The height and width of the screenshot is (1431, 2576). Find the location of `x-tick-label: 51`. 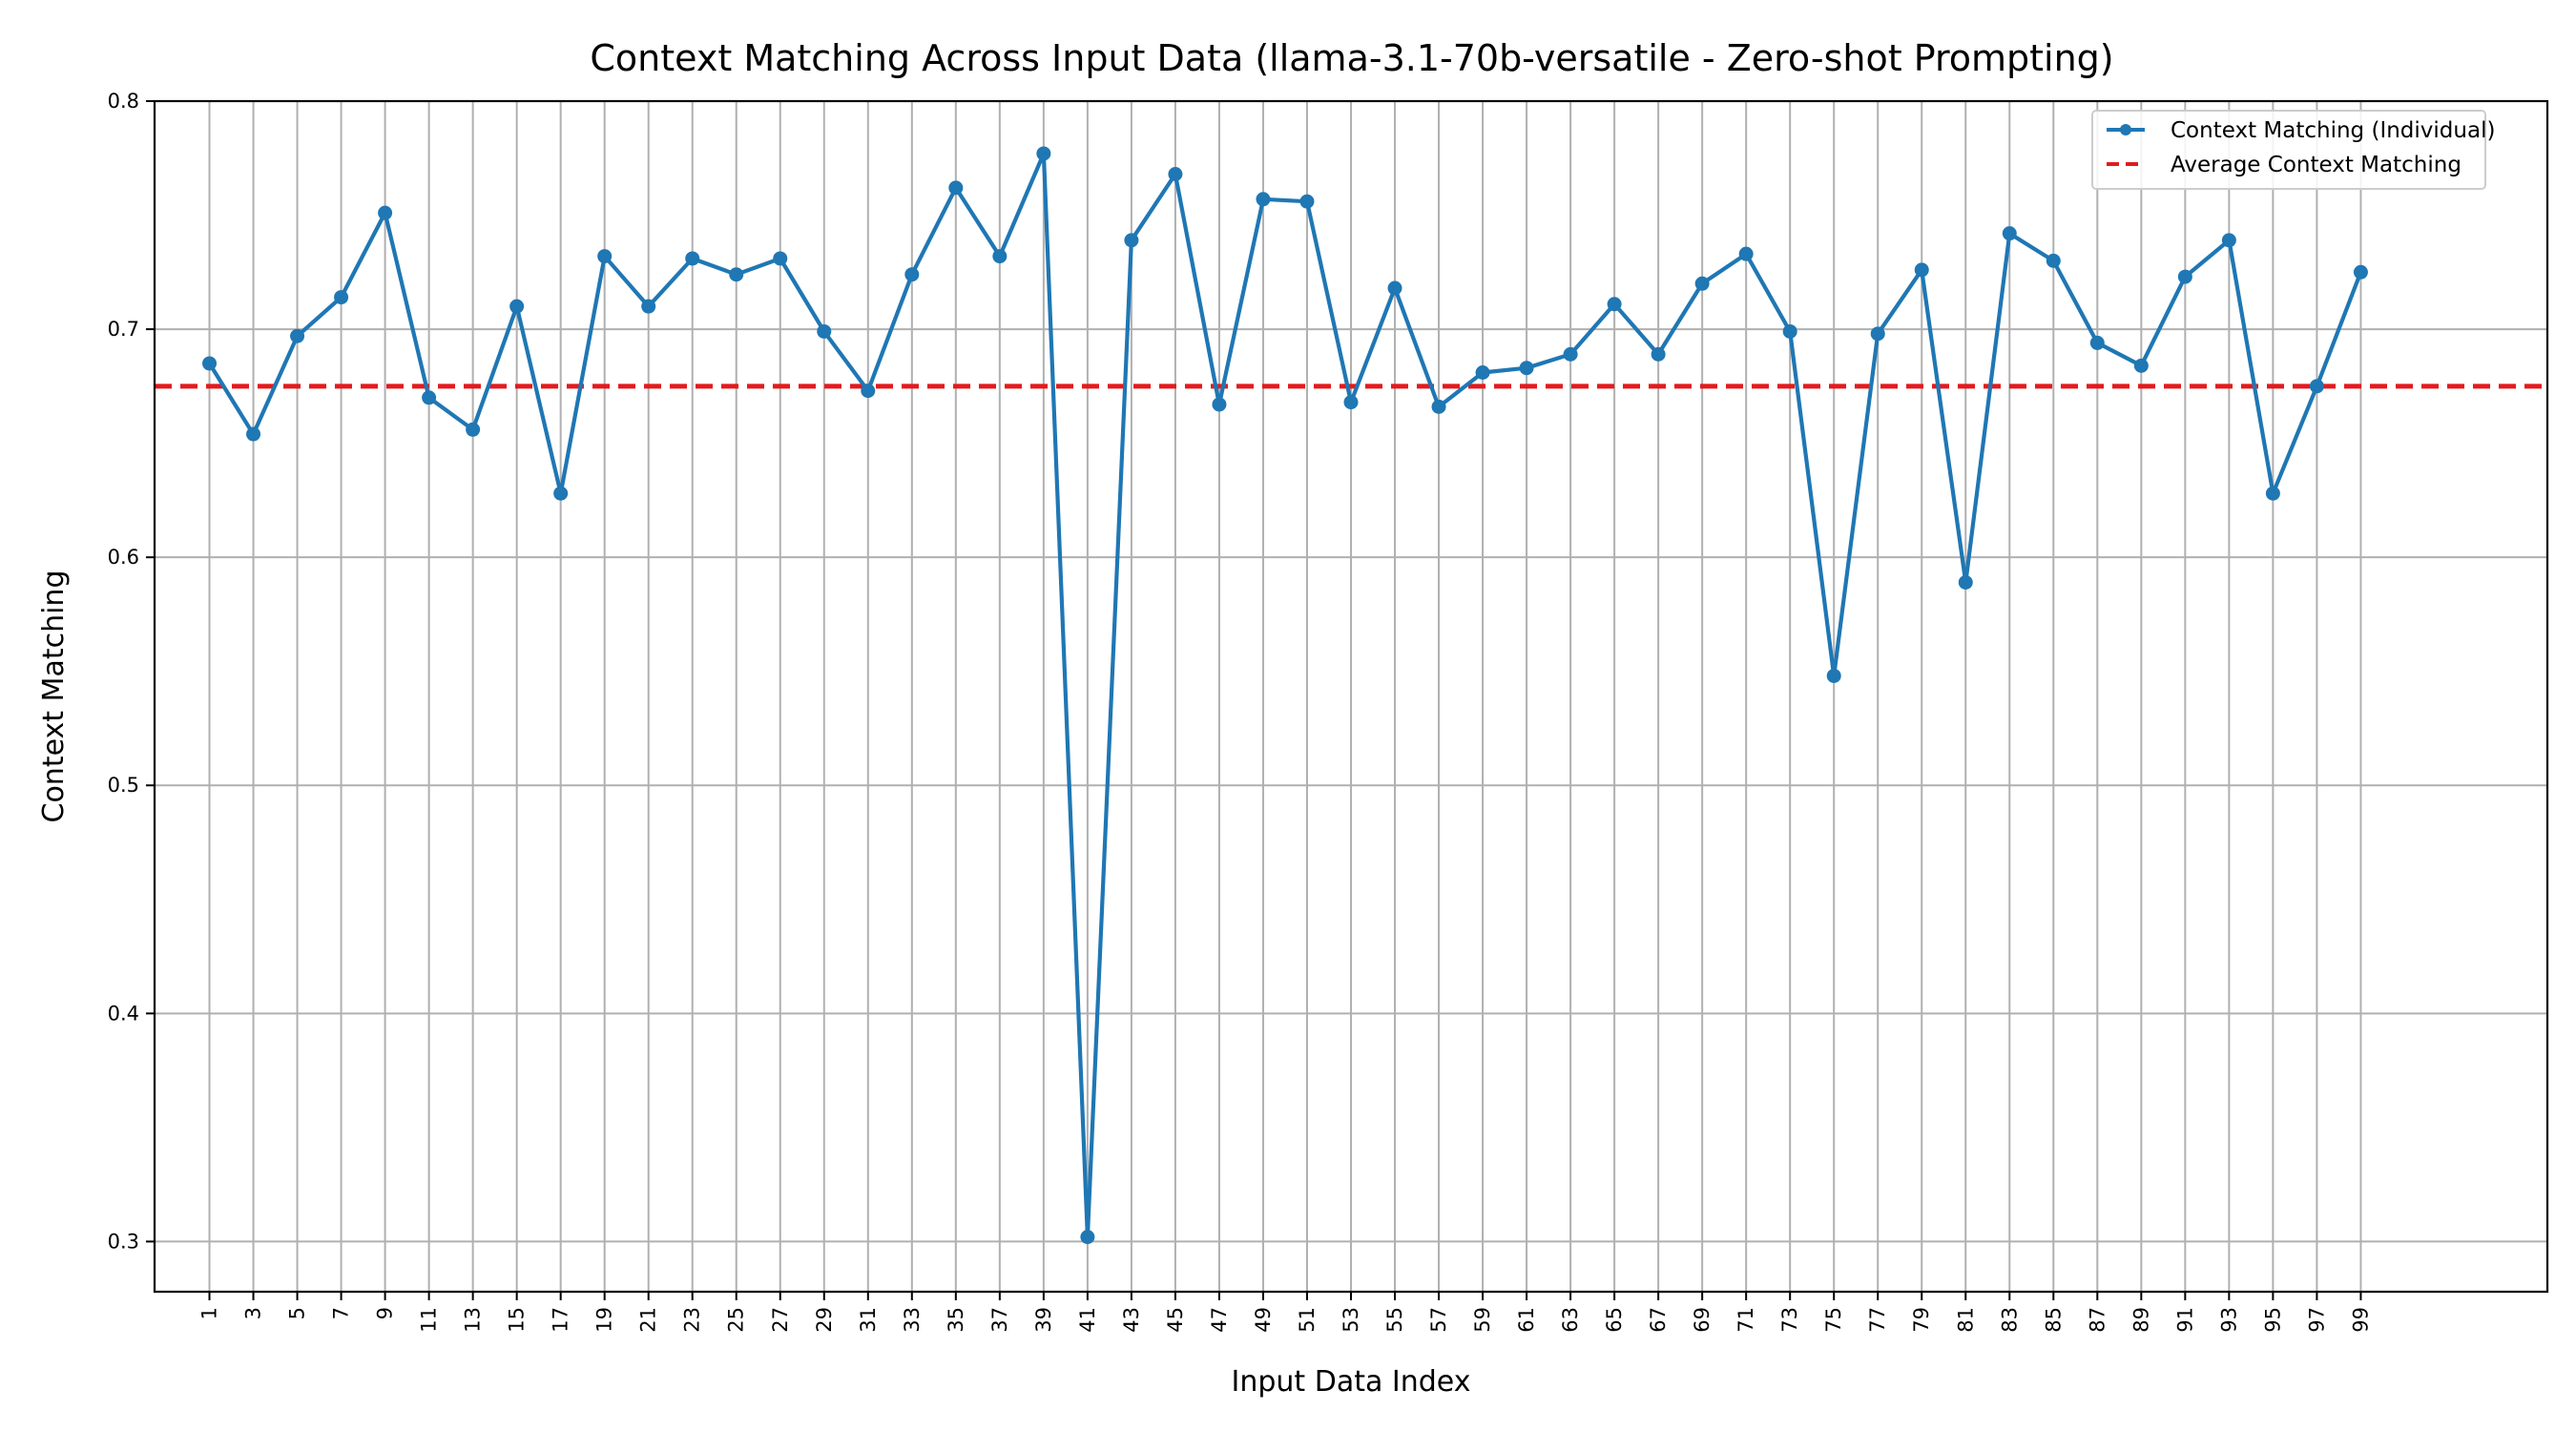

x-tick-label: 51 is located at coordinates (1307, 1320).